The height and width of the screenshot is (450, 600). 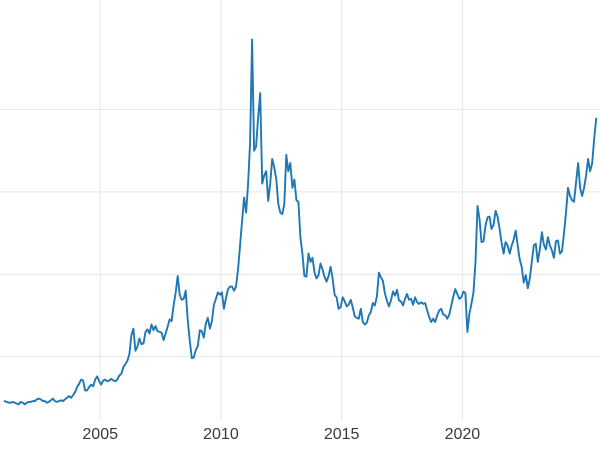 I want to click on x-tick-label-2010: 2010, so click(x=221, y=434).